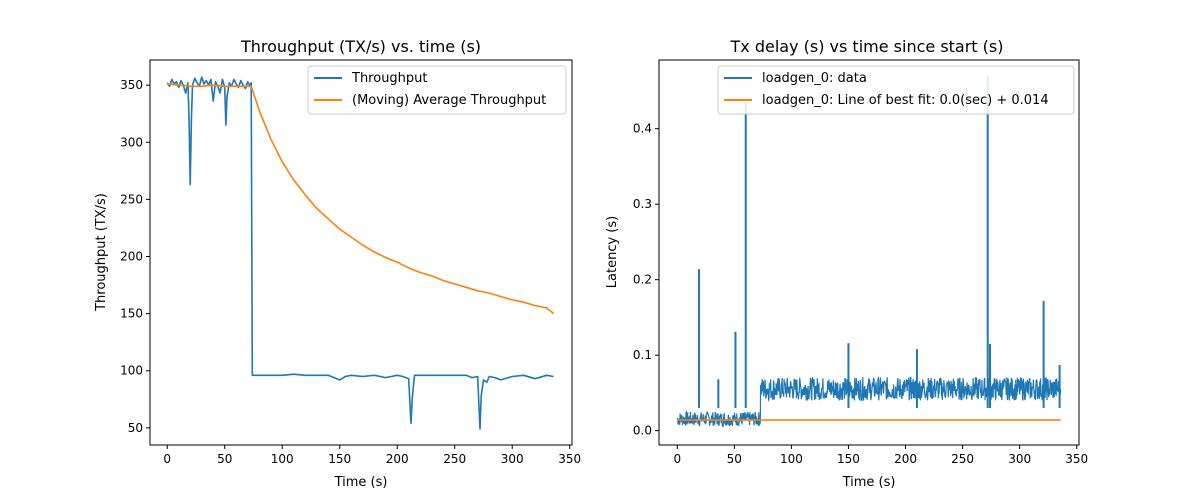  Describe the element at coordinates (612, 252) in the screenshot. I see `y-axis-label: Latency (s)` at that location.